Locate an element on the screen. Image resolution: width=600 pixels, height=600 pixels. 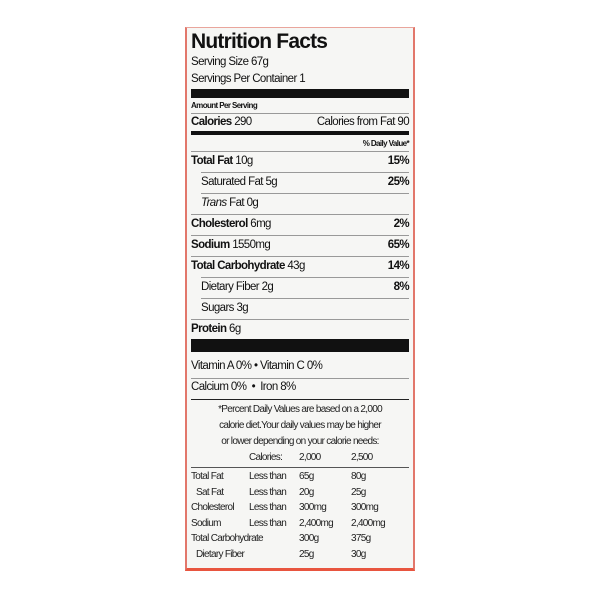
nutrient-amount: 2g is located at coordinates (267, 287).